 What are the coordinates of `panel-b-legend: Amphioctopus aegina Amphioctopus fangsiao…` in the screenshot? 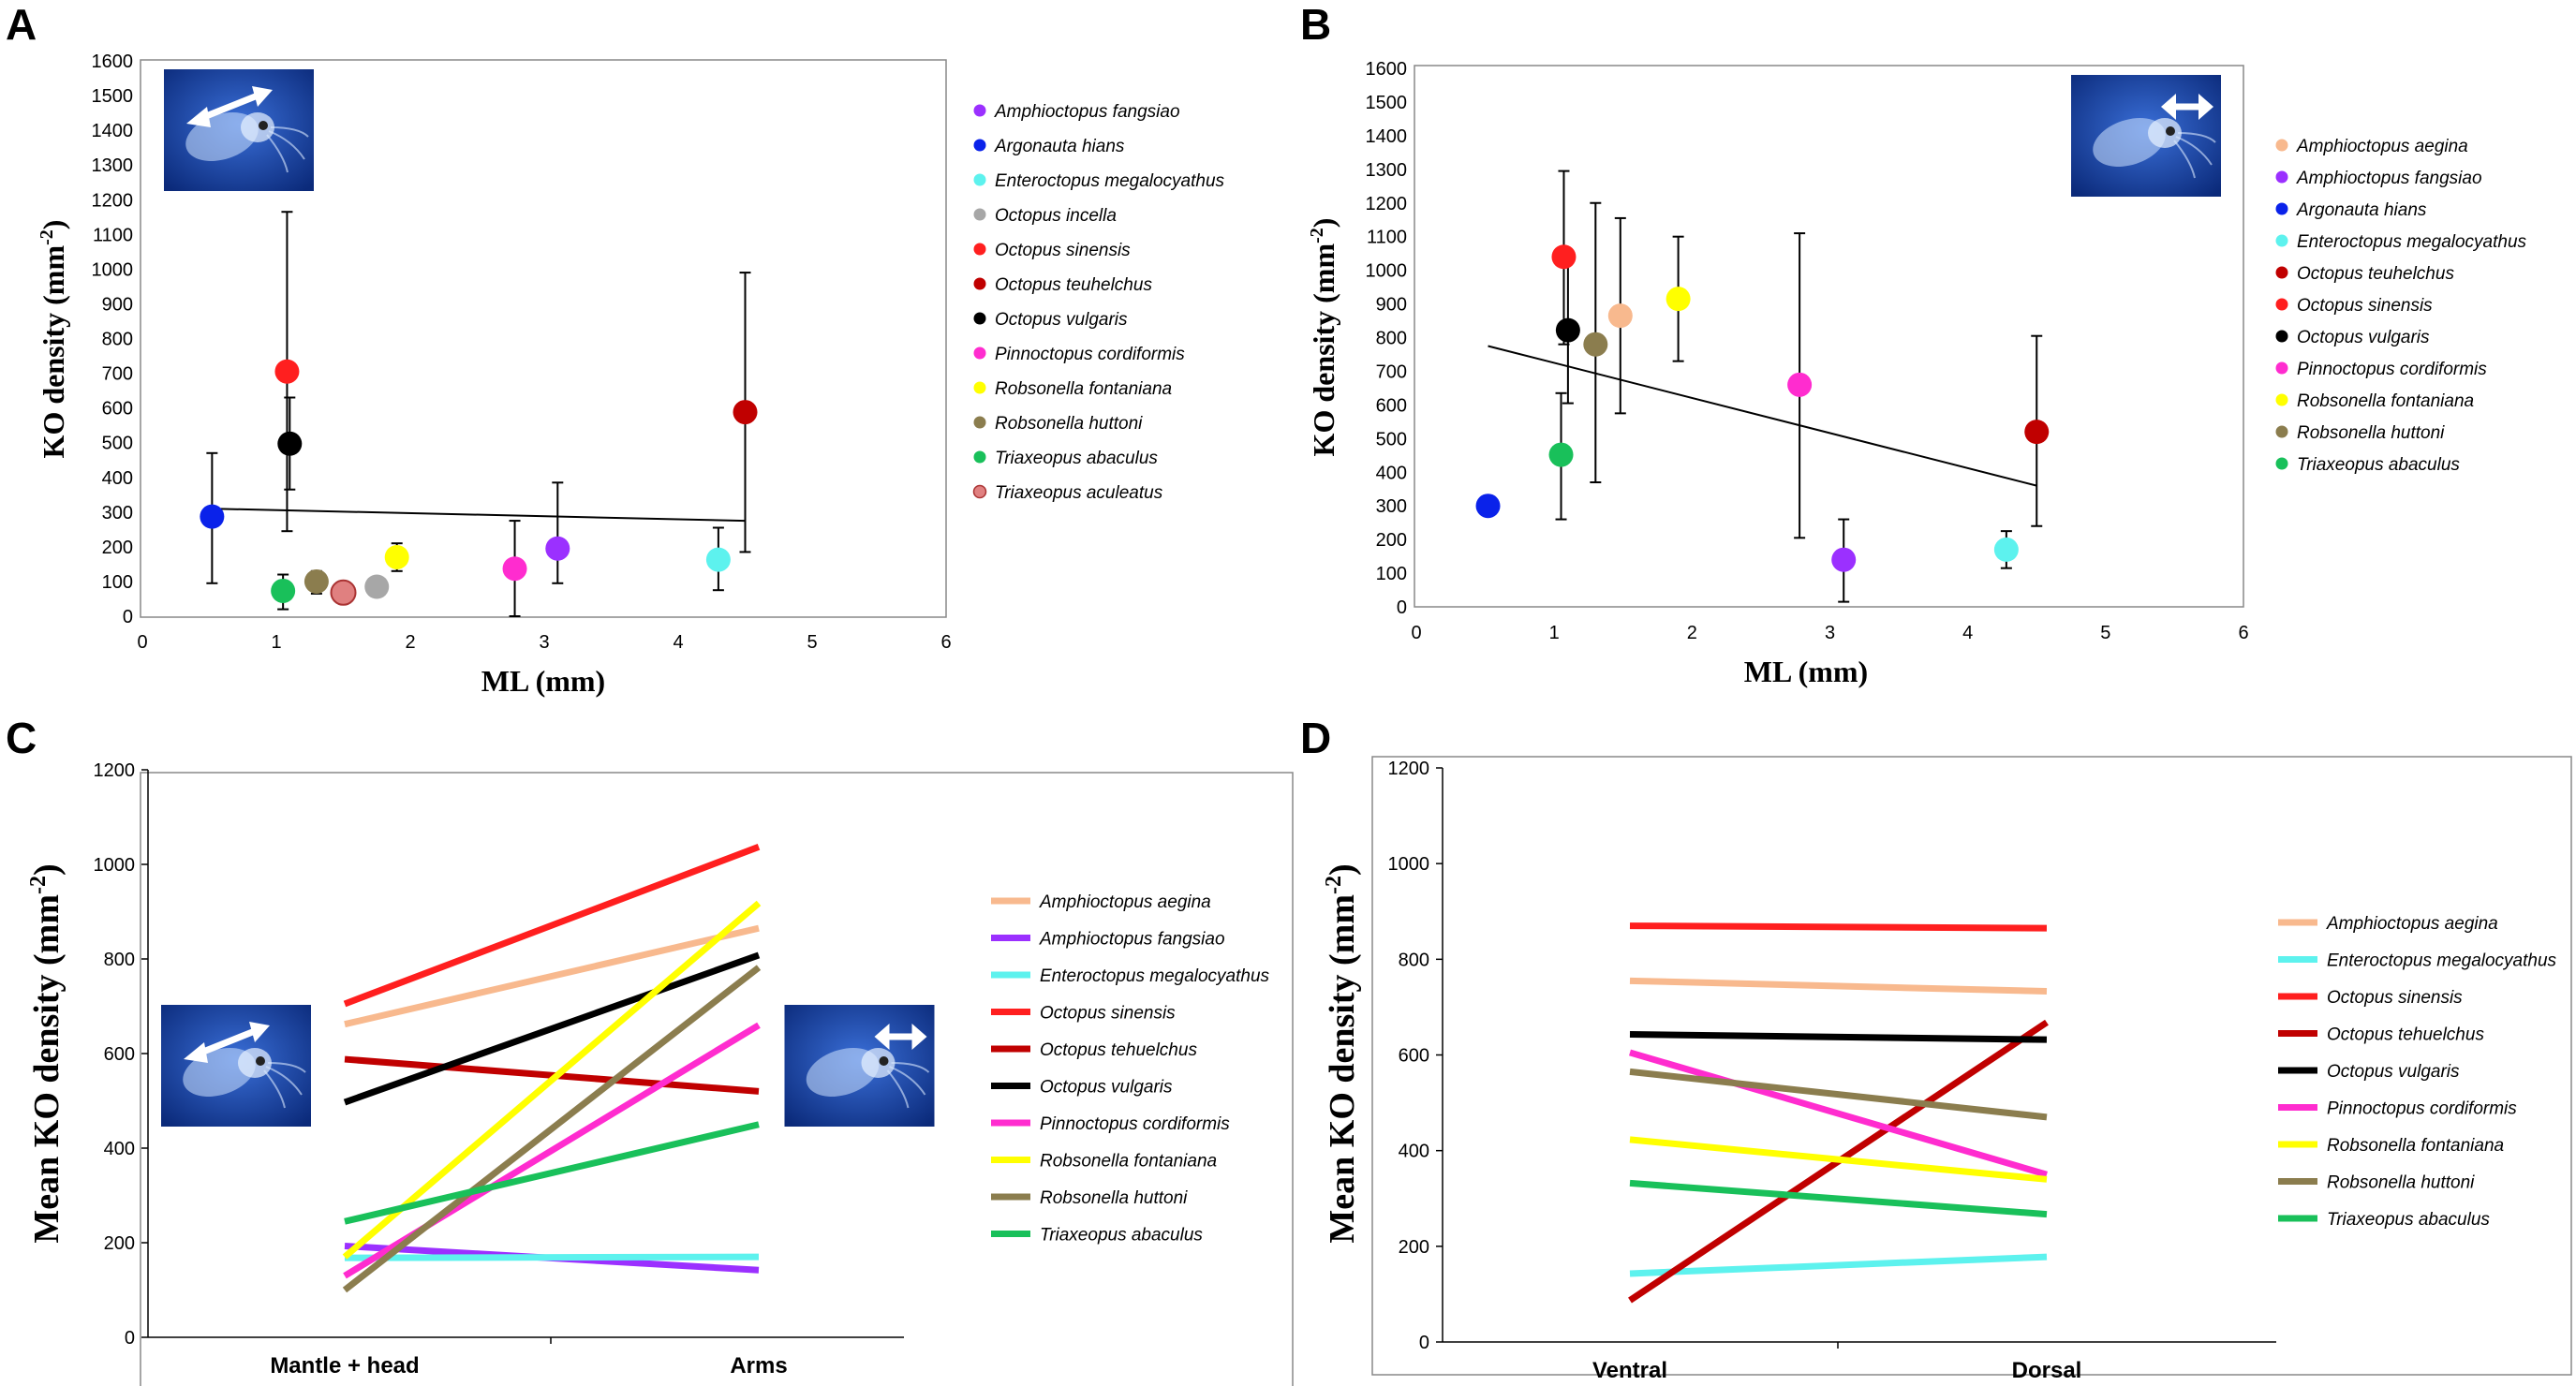 It's located at (2401, 306).